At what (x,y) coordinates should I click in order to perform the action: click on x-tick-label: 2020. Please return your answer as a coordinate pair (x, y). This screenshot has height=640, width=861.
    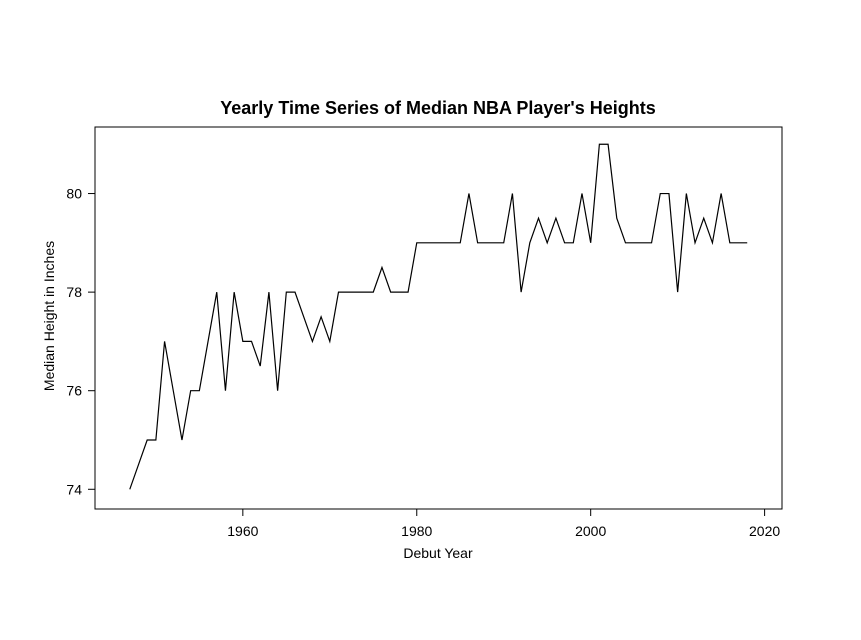
    Looking at the image, I should click on (764, 531).